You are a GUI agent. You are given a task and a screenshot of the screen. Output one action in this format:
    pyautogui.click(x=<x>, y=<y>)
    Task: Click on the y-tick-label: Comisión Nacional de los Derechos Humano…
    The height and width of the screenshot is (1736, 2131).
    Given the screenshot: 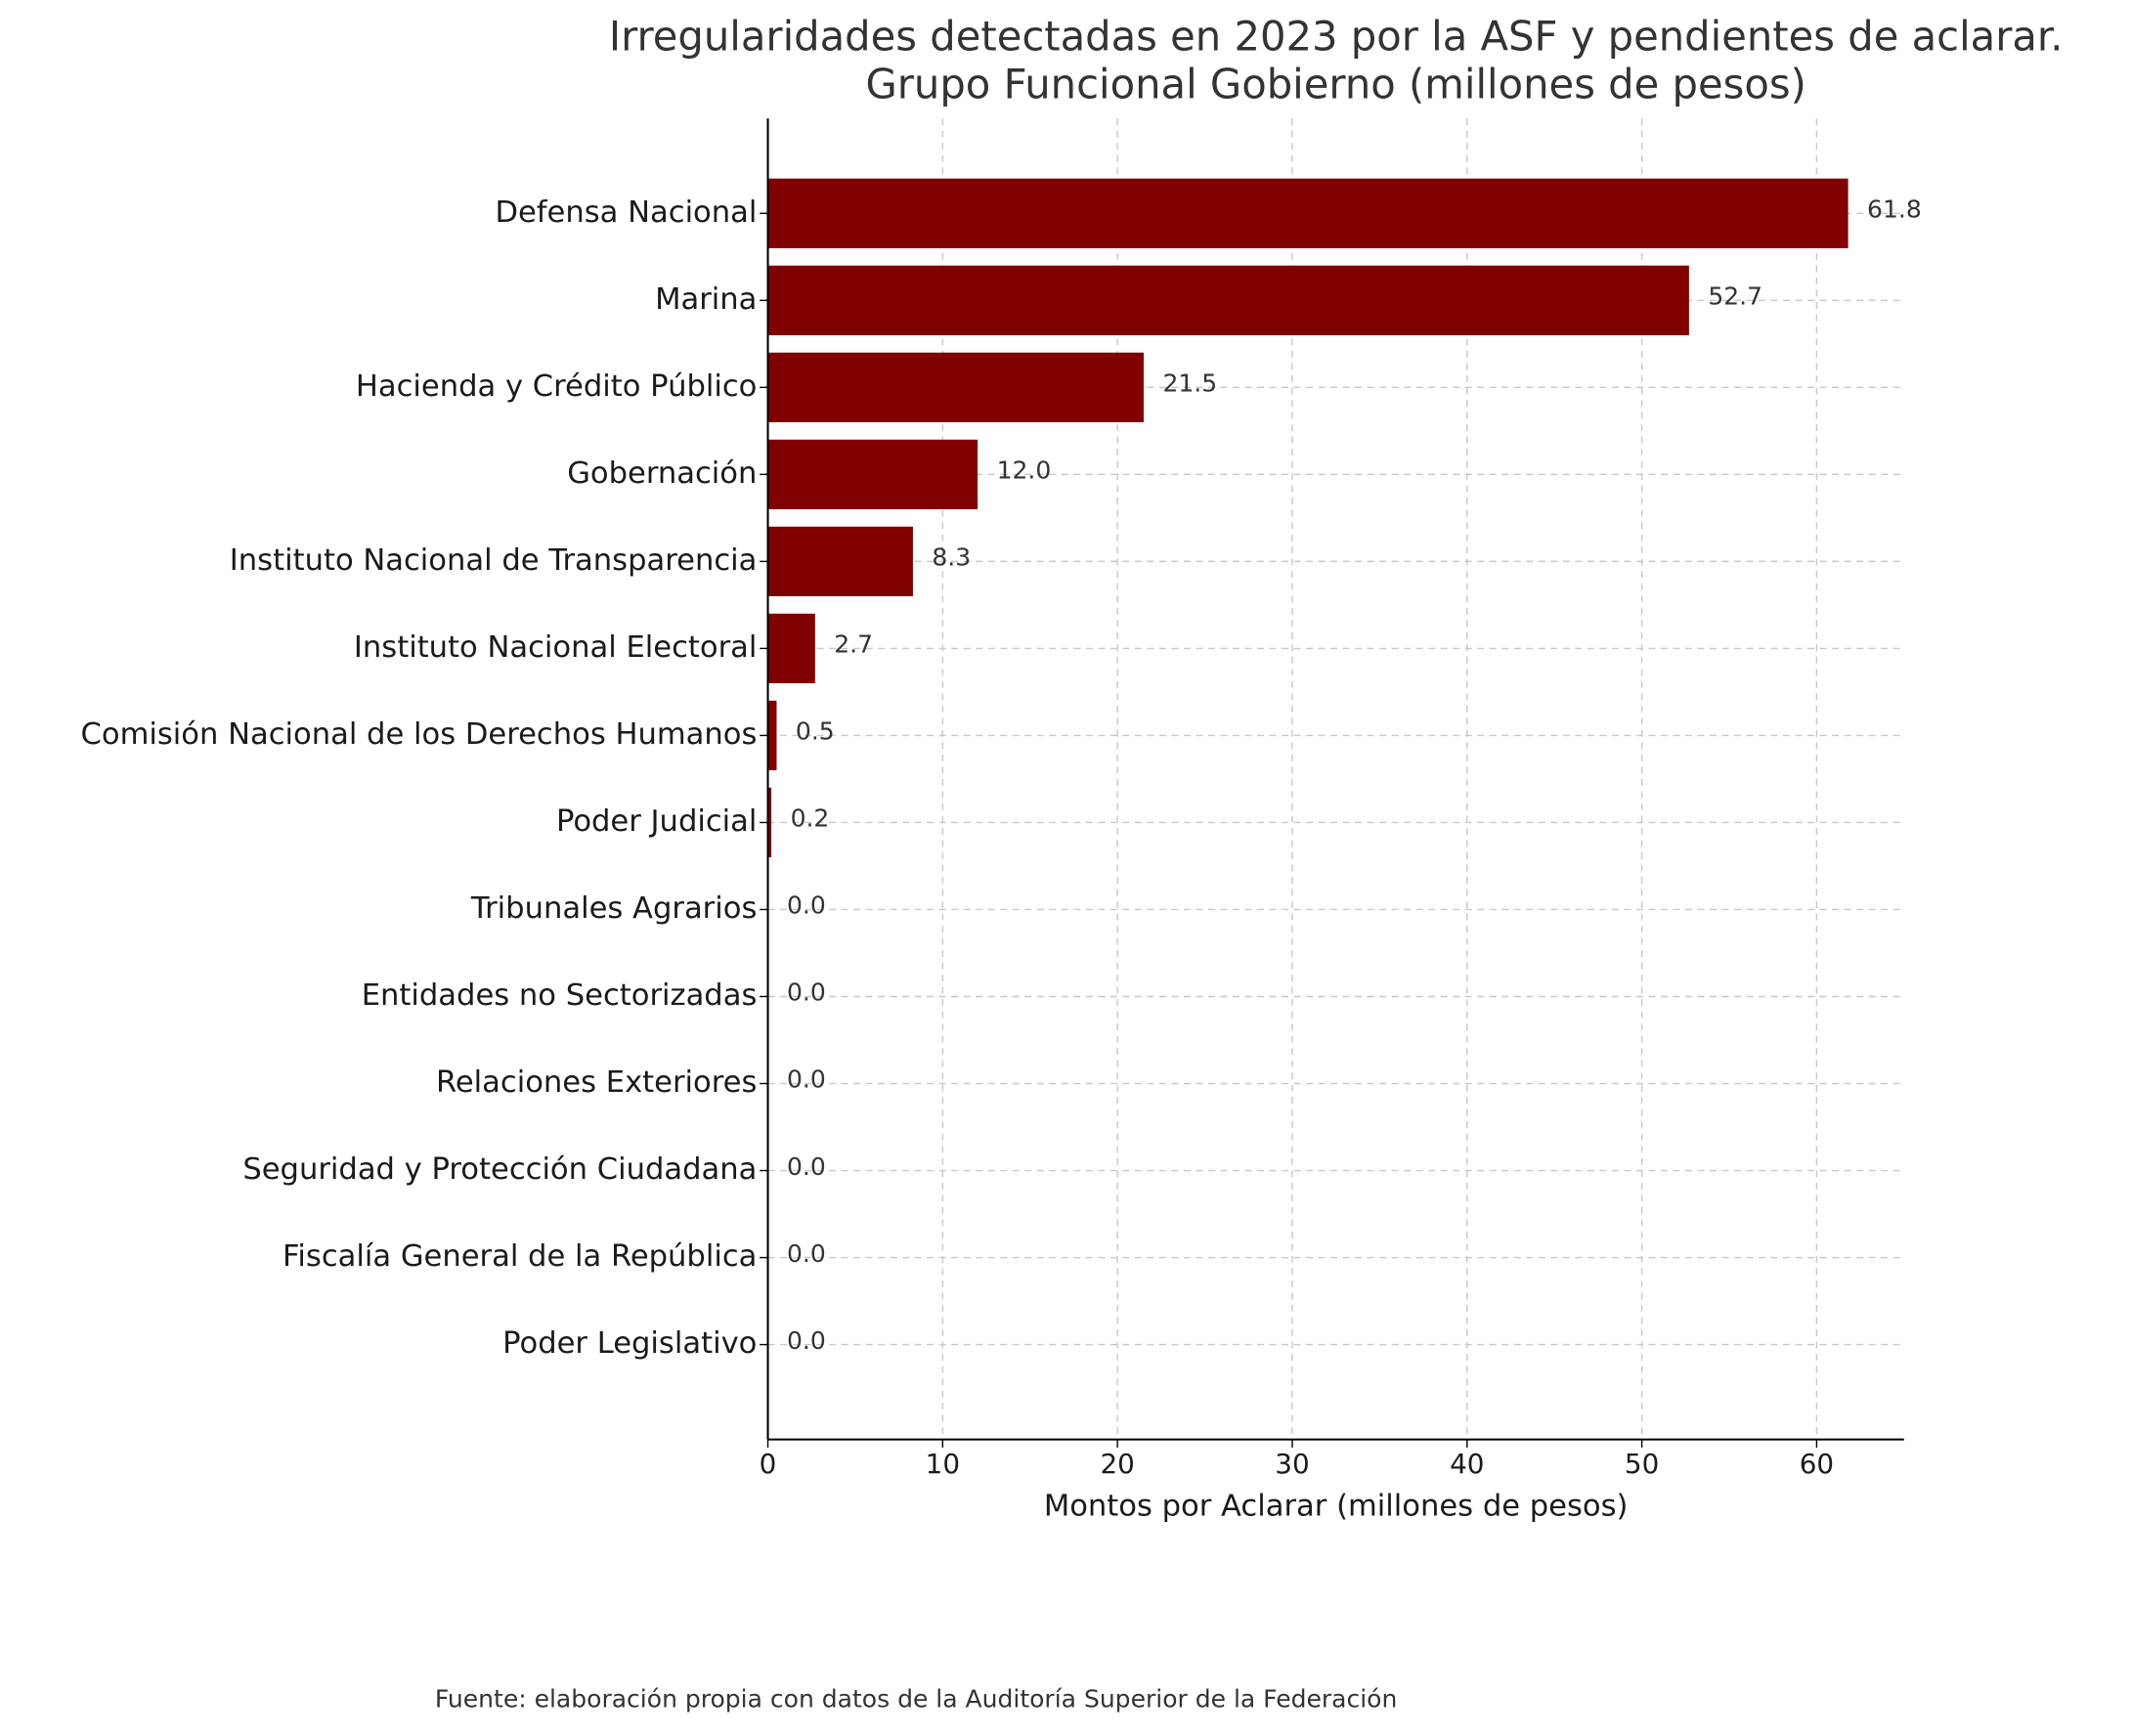 What is the action you would take?
    pyautogui.click(x=419, y=734)
    